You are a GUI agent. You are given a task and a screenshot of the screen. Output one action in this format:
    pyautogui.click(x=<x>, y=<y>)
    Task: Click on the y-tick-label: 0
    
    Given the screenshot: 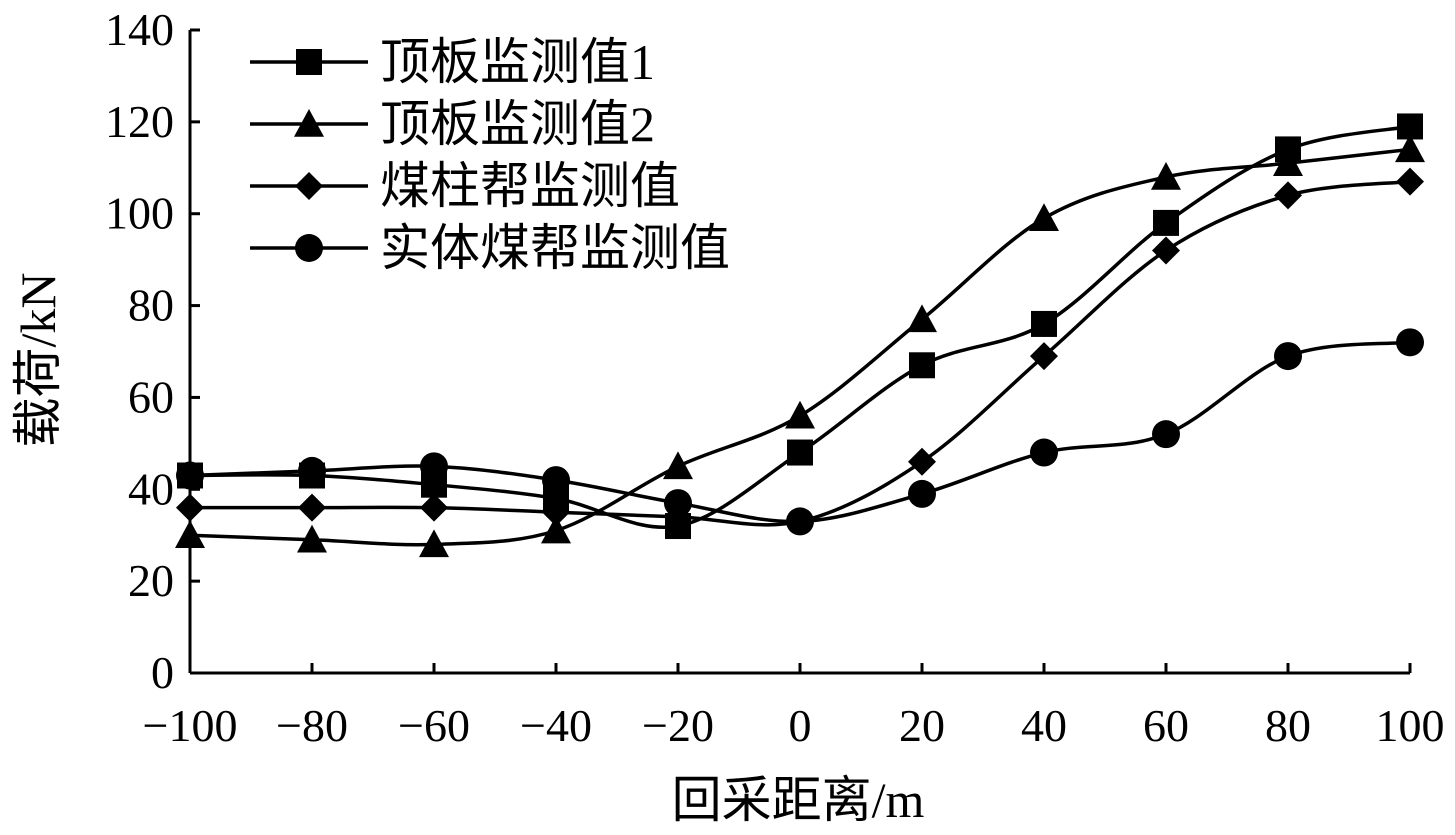 What is the action you would take?
    pyautogui.click(x=162, y=672)
    